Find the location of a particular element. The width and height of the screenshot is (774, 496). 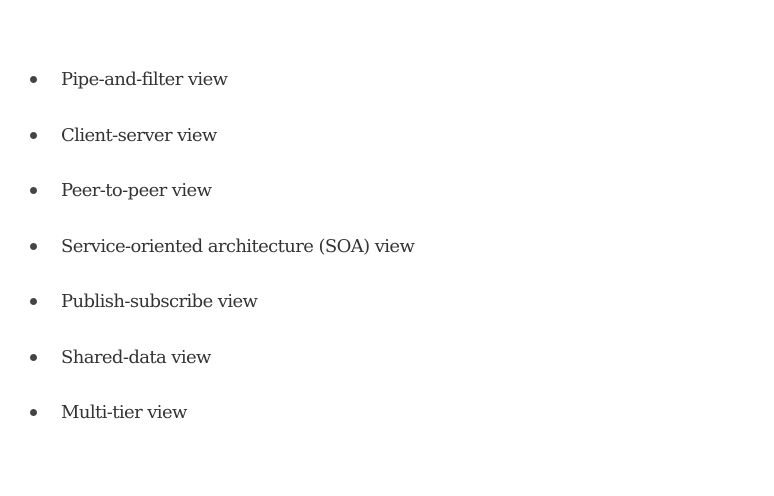

list-item: Pipe-and-filter view is located at coordinates (400, 80).